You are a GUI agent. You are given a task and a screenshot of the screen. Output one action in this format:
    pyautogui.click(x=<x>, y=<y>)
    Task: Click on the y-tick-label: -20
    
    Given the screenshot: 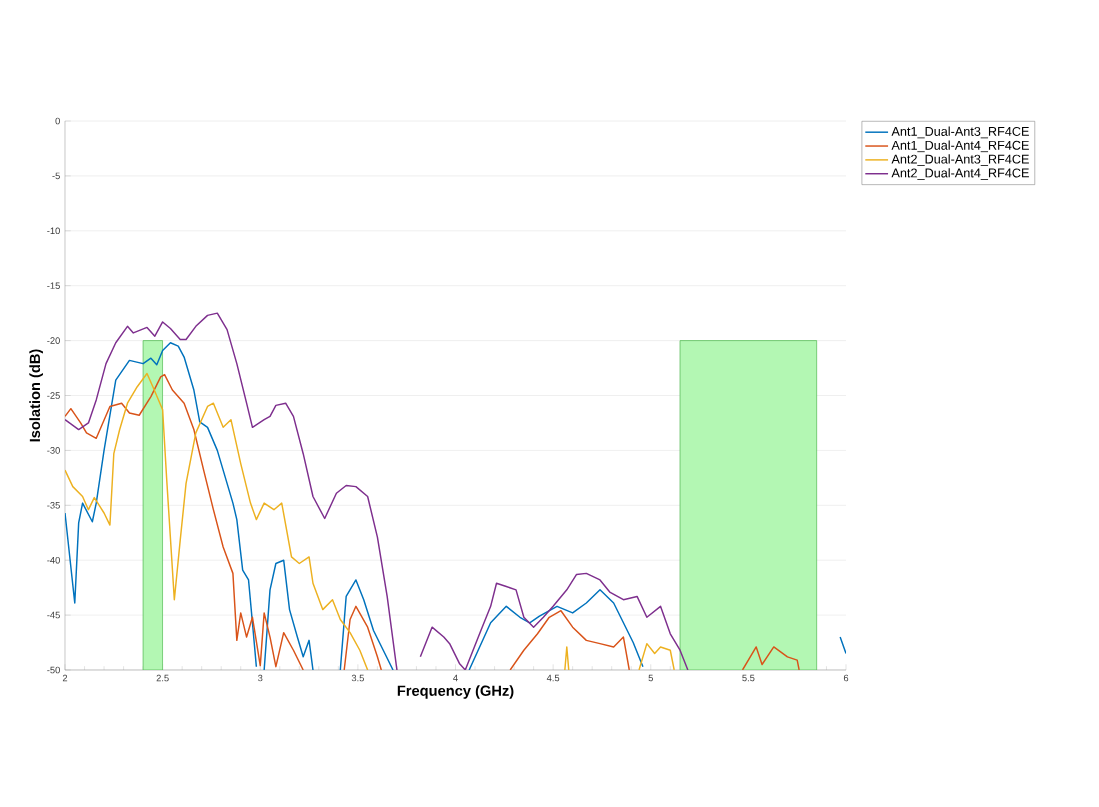 What is the action you would take?
    pyautogui.click(x=53, y=340)
    